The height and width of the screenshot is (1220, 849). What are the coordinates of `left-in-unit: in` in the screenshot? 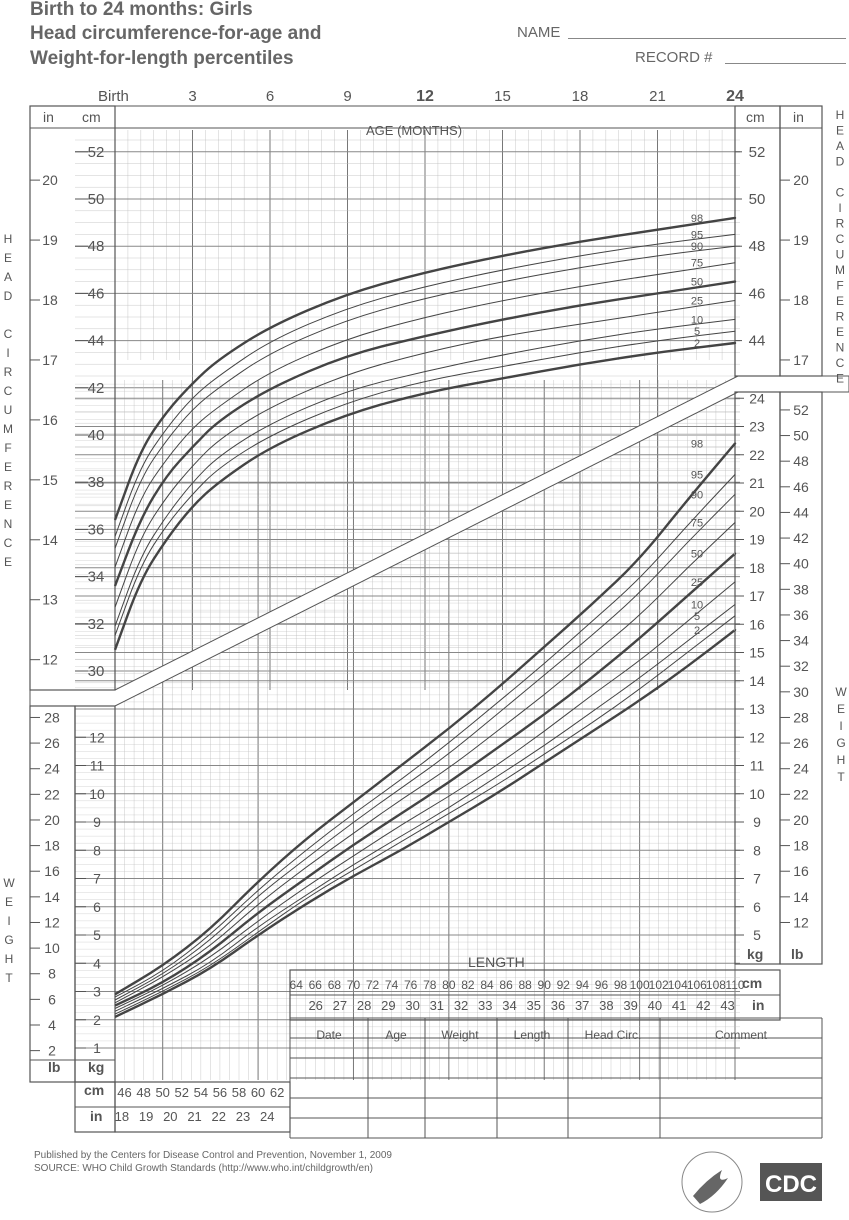 It's located at (48, 117).